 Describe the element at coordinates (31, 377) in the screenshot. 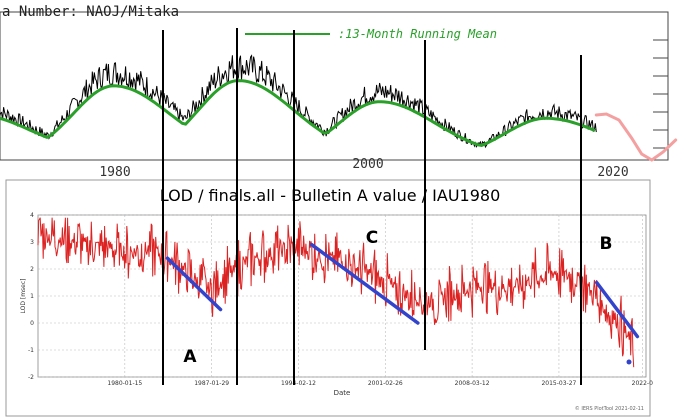

I see `lod-y-tick-label: -2` at that location.